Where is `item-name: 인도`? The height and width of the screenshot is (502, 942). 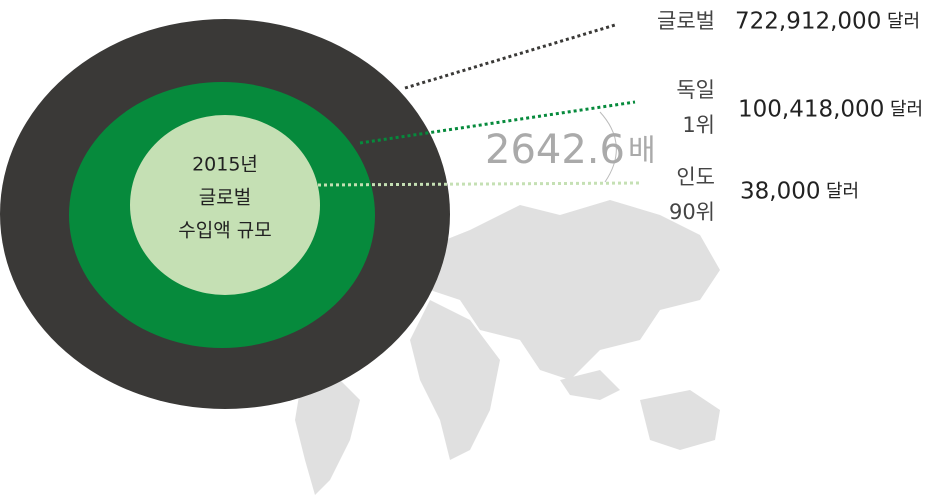 item-name: 인도 is located at coordinates (695, 177).